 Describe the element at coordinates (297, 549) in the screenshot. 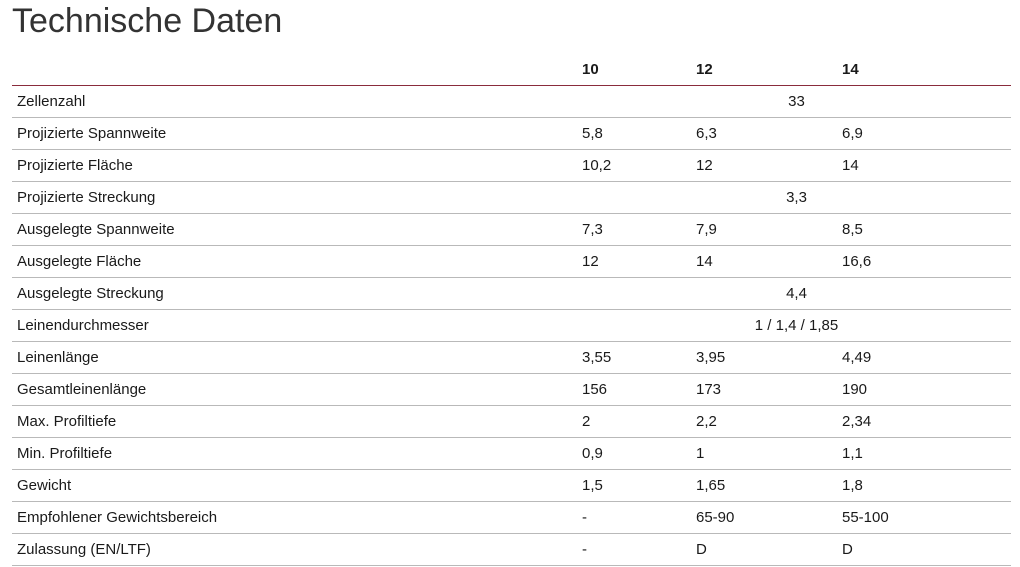

I see `row-label: Zulassung (EN/LTF)` at that location.